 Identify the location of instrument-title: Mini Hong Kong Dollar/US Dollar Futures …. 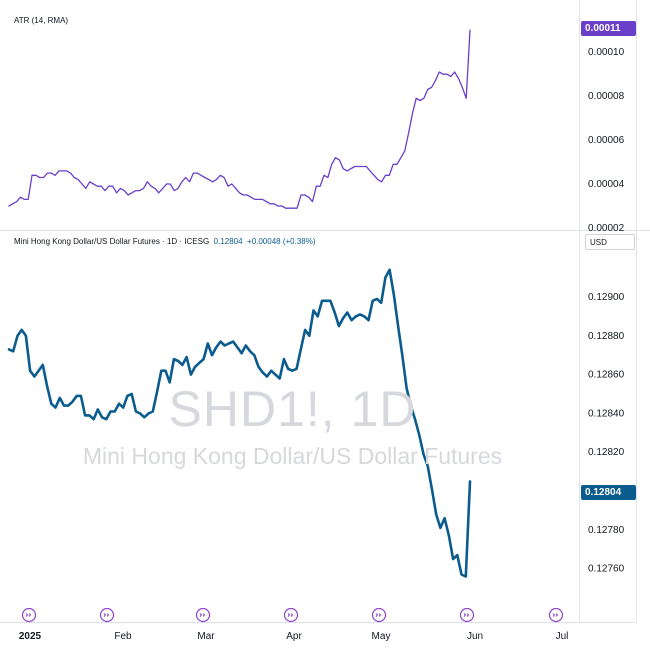
(112, 241).